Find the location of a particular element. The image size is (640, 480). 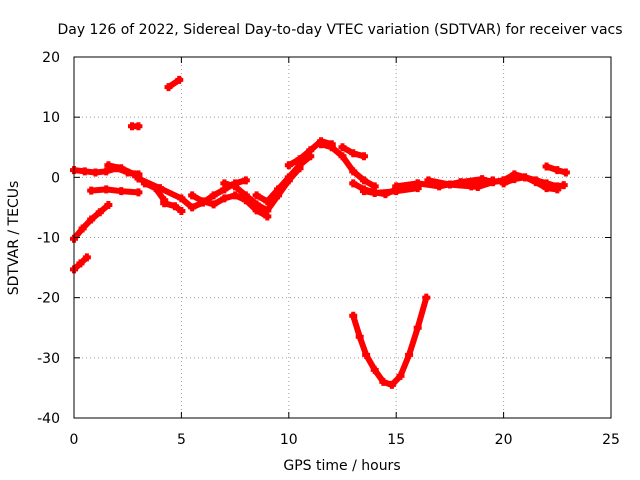

y-tick-labels: -40 -30 -20 -10 0 10 20 is located at coordinates (48, 238).